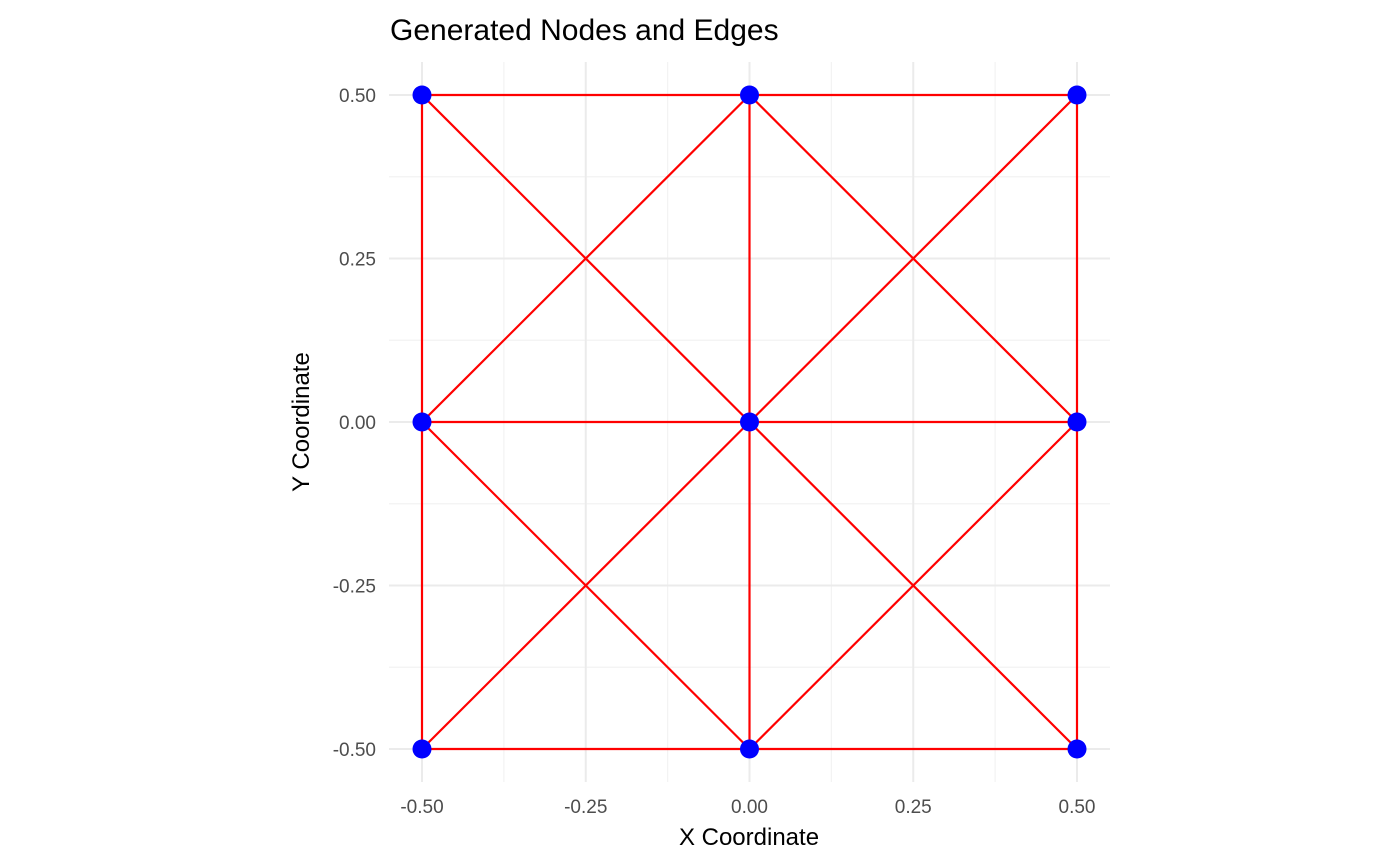 The width and height of the screenshot is (1400, 866). What do you see at coordinates (301, 422) in the screenshot?
I see `y-axis-title: Y Coordinate` at bounding box center [301, 422].